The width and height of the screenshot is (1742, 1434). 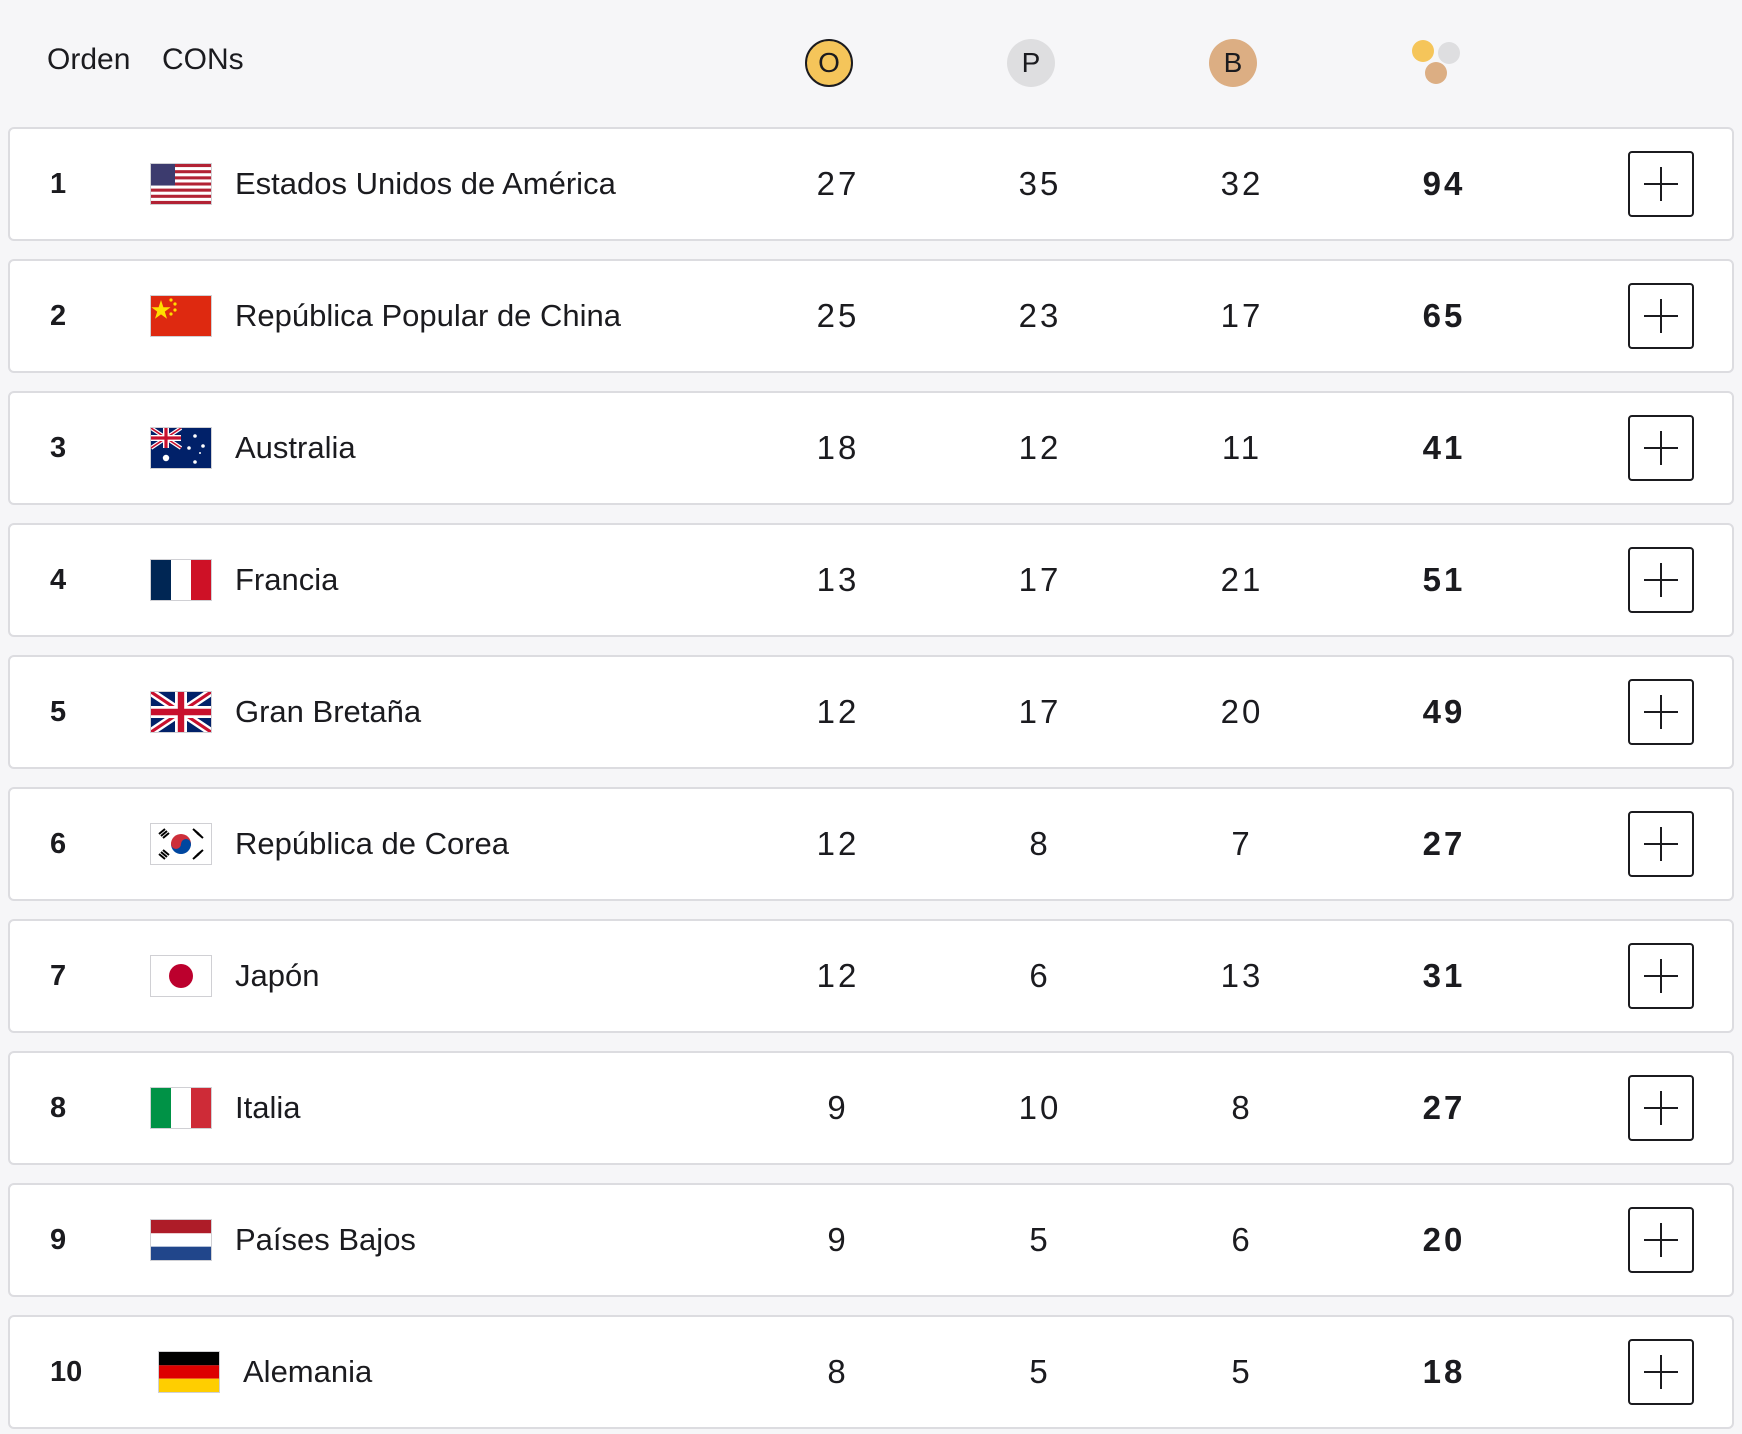 What do you see at coordinates (1040, 1107) in the screenshot?
I see `silver-count: 10` at bounding box center [1040, 1107].